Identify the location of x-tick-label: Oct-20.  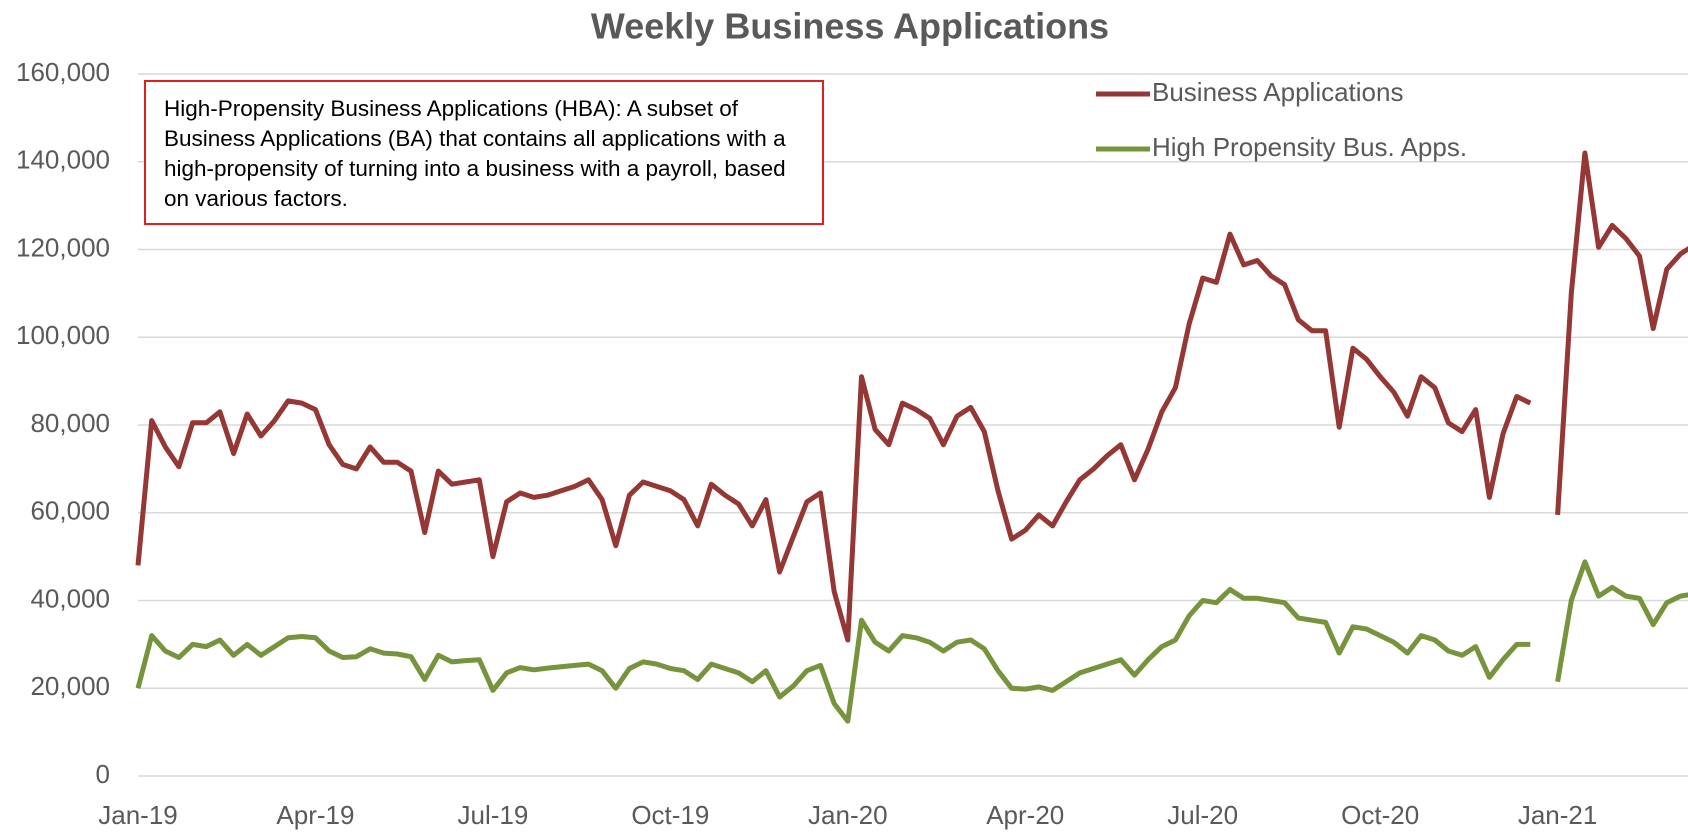
(1380, 815).